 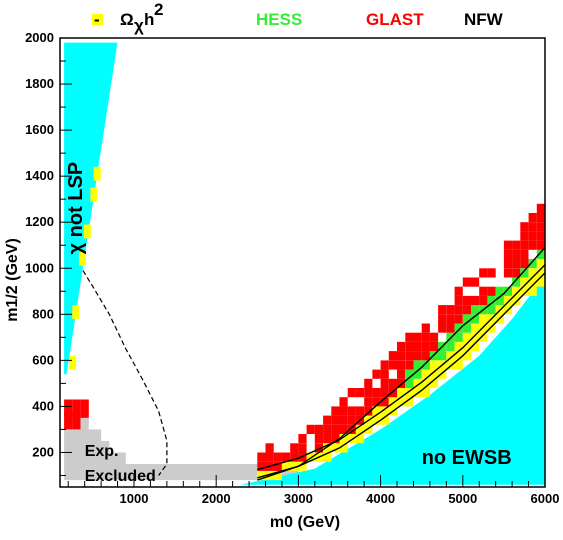 I want to click on y-tick-label: 1600, so click(x=39, y=129).